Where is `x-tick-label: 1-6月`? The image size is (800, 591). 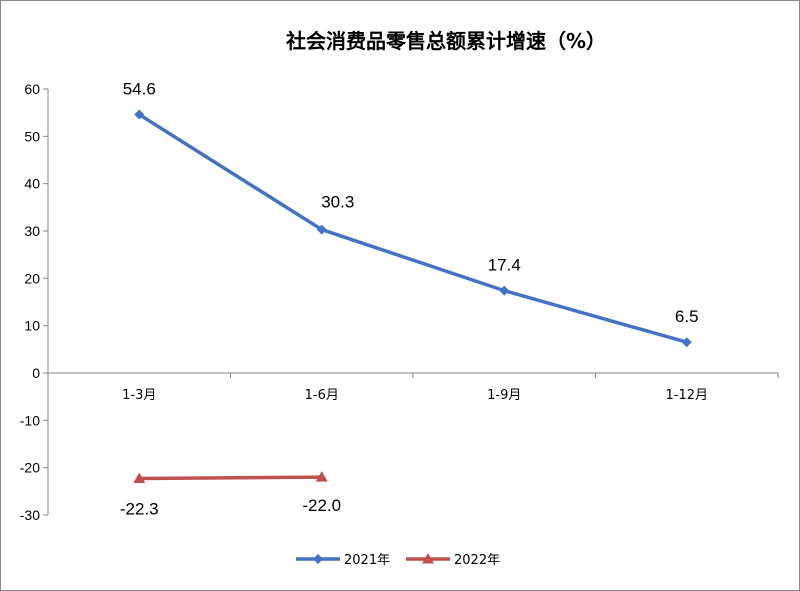 x-tick-label: 1-6月 is located at coordinates (322, 395).